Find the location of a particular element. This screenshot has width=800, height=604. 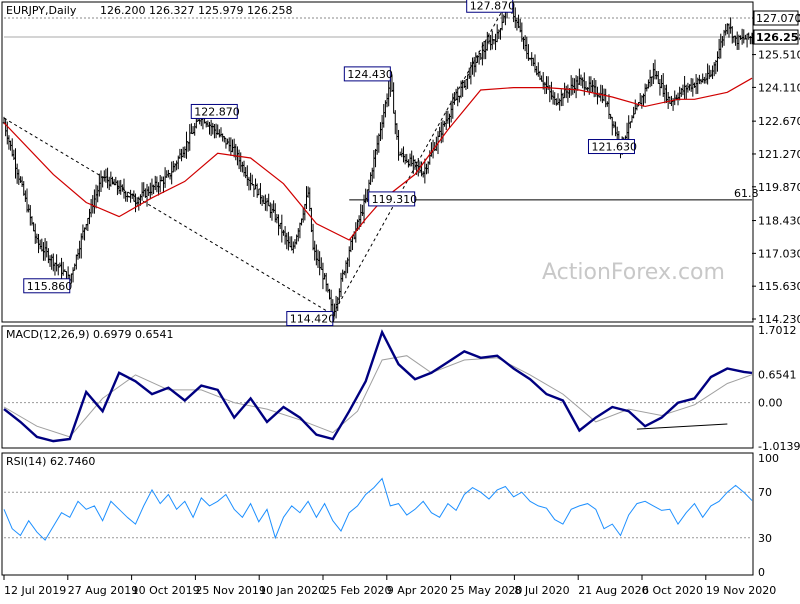

x-tick-label: 25 May 2020 is located at coordinates (487, 590).